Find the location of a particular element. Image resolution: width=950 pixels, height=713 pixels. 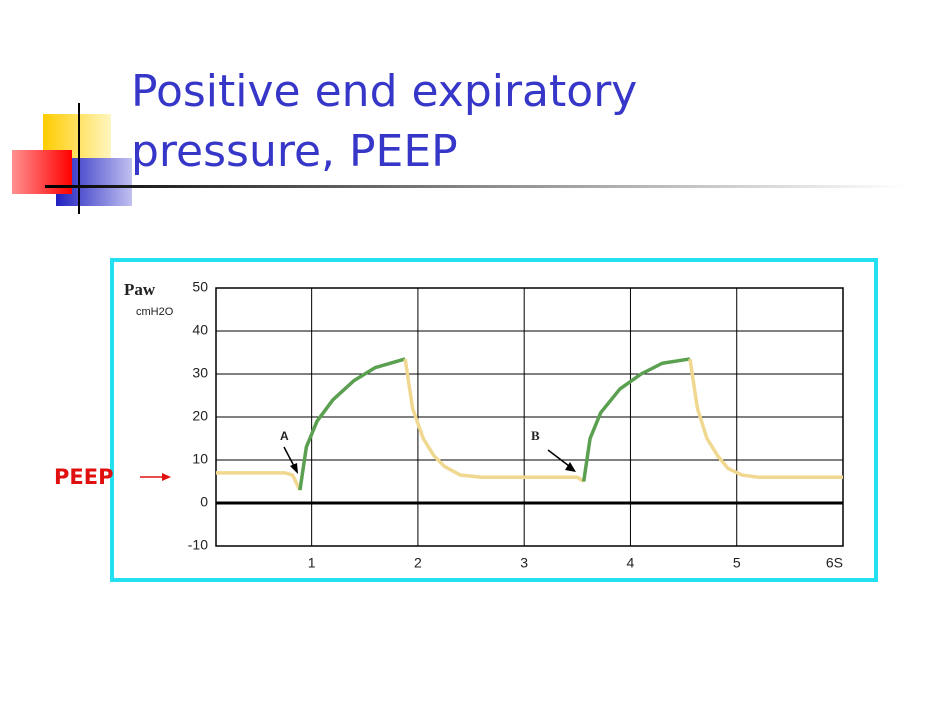

slide-title: Positive end expiratory pressure, PEEP is located at coordinates (384, 121).